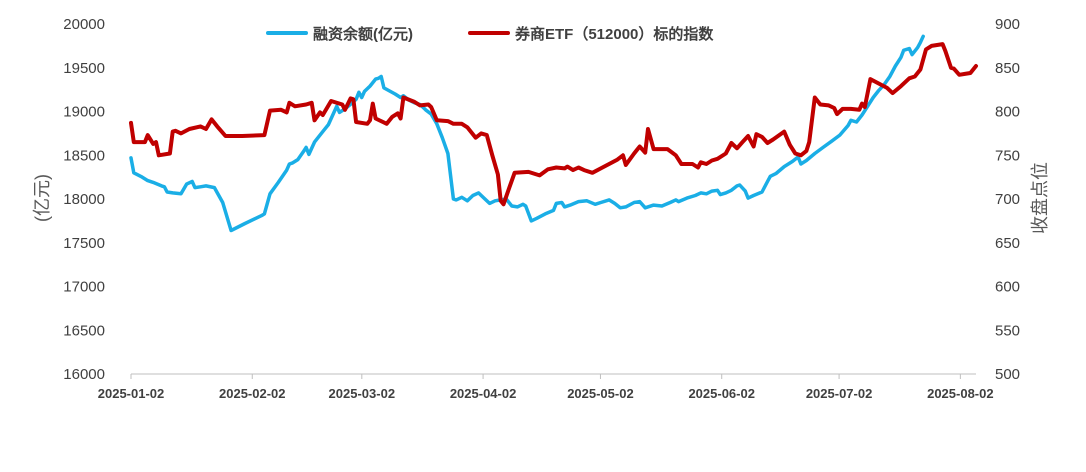 This screenshot has height=472, width=1086. What do you see at coordinates (84, 287) in the screenshot?
I see `y-left-tick-label: 17000` at bounding box center [84, 287].